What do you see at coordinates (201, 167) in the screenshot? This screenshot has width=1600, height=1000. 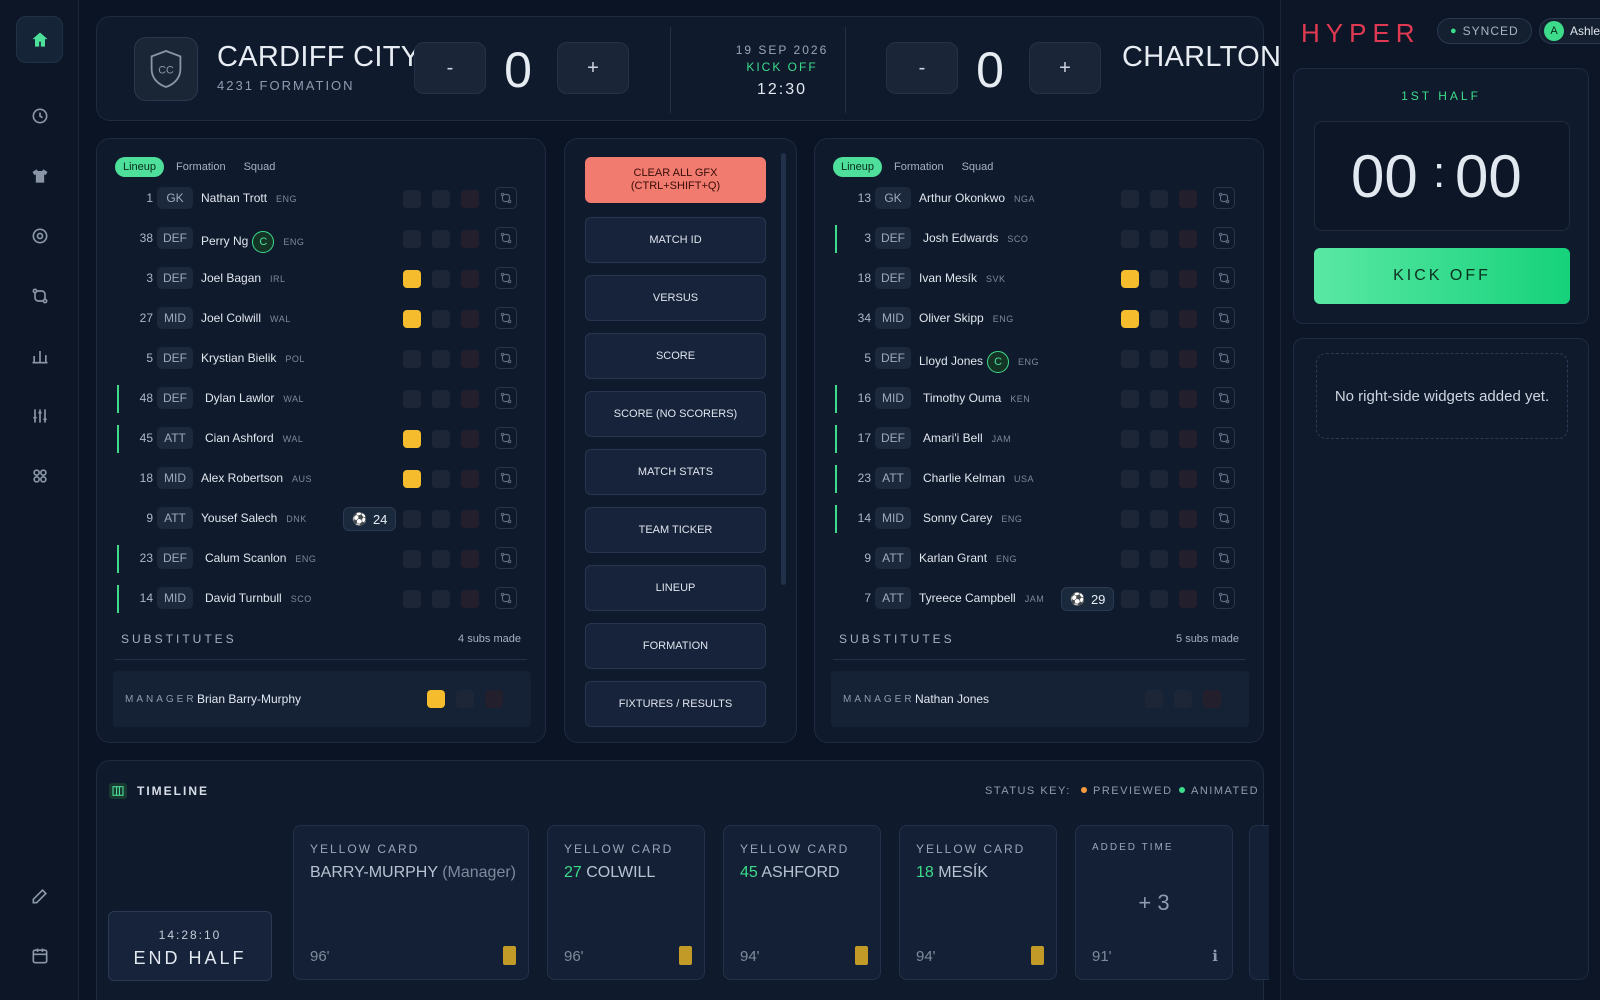 I see `tab-formation: Formation` at bounding box center [201, 167].